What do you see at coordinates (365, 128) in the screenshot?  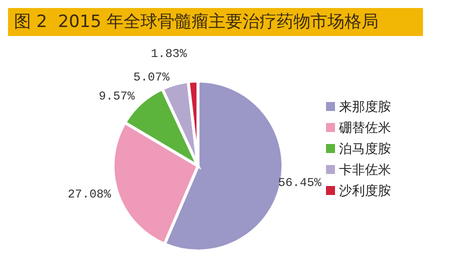 I see `legend-label: 硼替佐米` at bounding box center [365, 128].